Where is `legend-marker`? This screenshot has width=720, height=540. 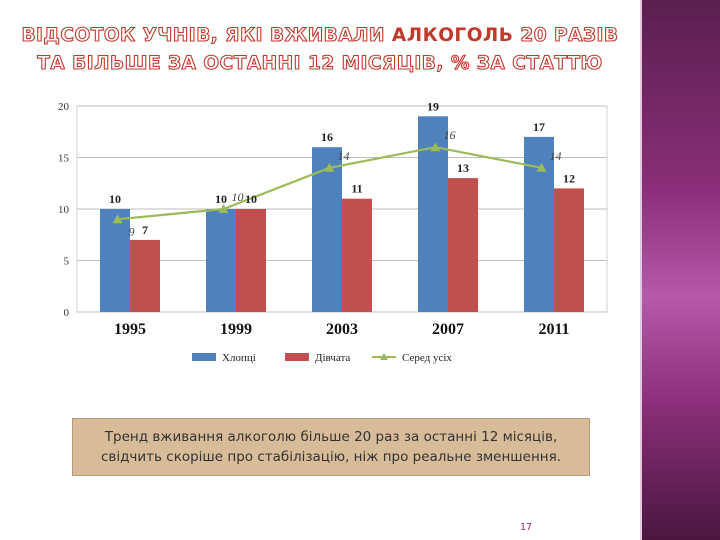
legend-marker is located at coordinates (384, 356).